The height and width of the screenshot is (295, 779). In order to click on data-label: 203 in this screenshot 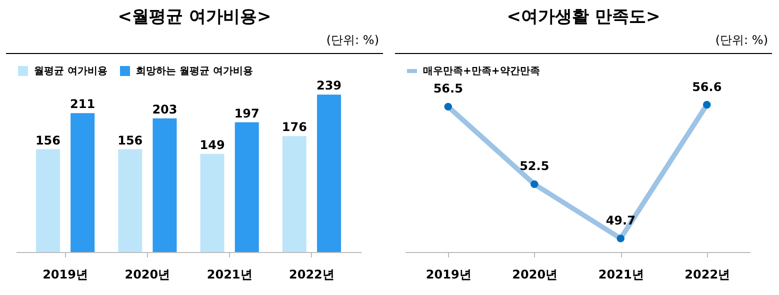, I will do `click(165, 109)`.